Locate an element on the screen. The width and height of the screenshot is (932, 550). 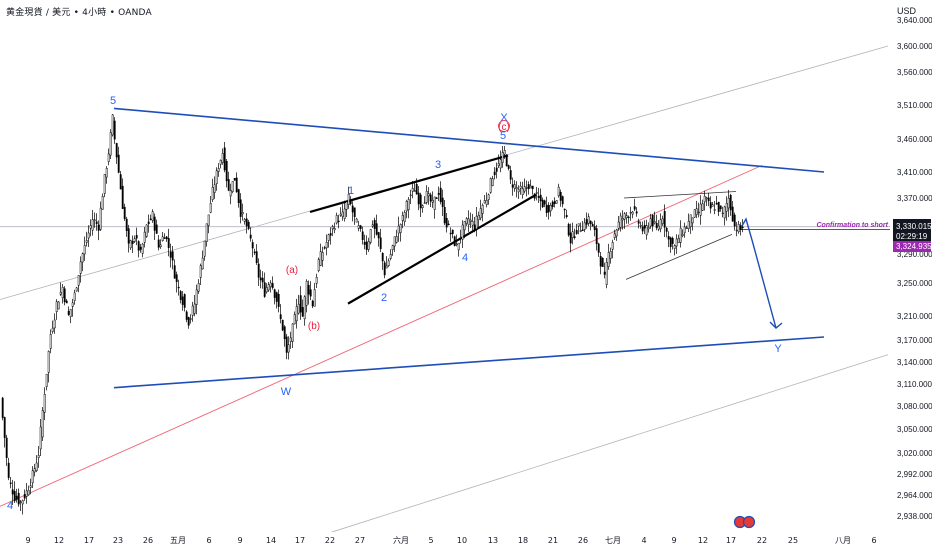
wave-label-blue: 3 is located at coordinates (438, 165).